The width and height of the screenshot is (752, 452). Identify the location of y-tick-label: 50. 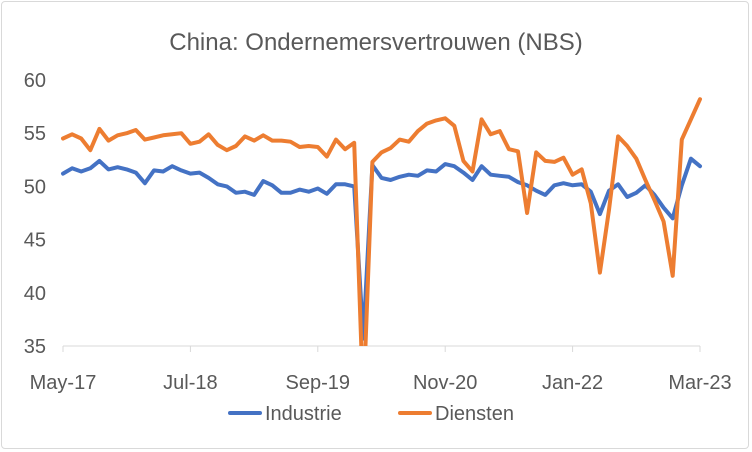
(35, 187).